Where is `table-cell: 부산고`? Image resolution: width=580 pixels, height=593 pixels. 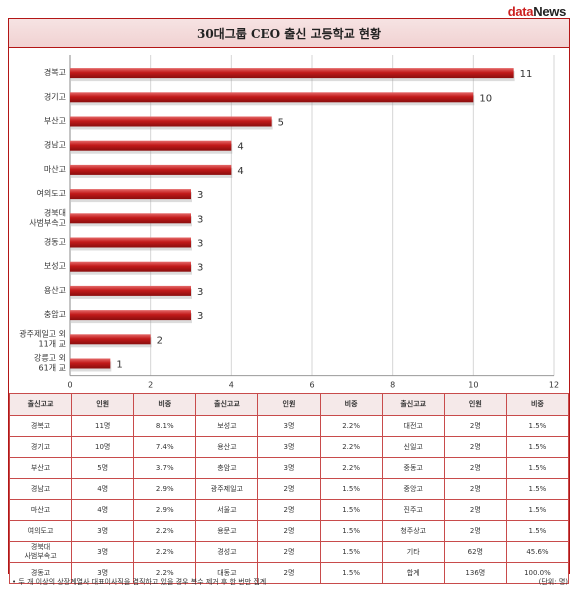
table-cell: 부산고 is located at coordinates (40, 468).